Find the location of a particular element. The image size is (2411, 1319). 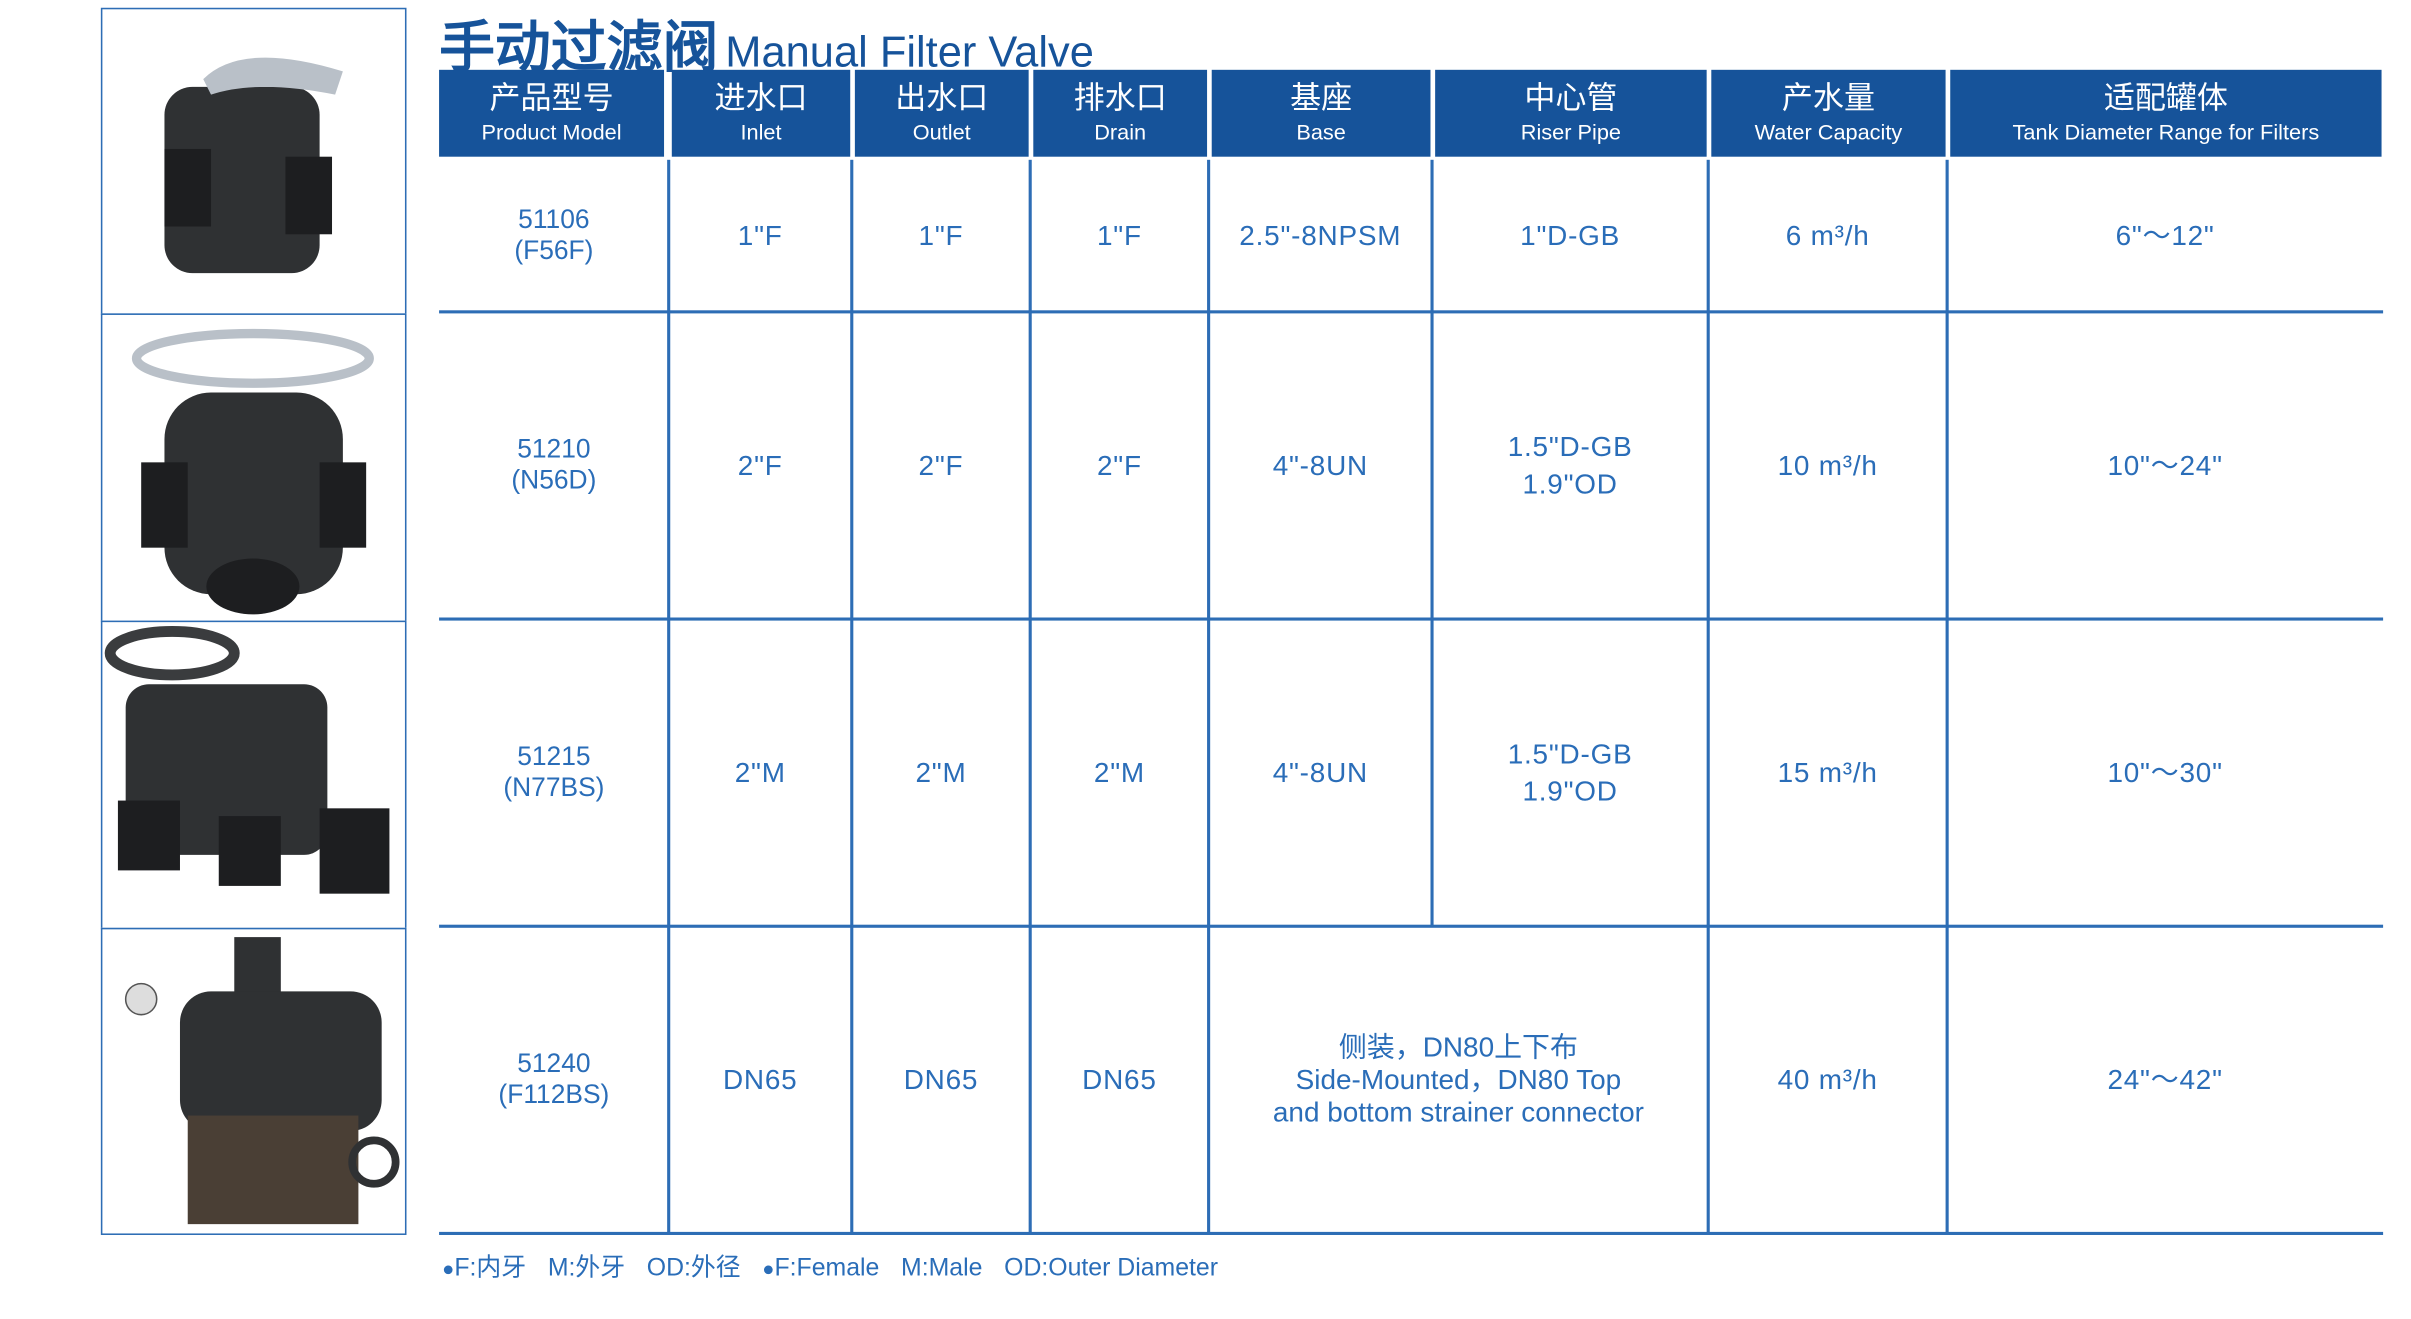

footnote-item: F:内牙 is located at coordinates (490, 1268).